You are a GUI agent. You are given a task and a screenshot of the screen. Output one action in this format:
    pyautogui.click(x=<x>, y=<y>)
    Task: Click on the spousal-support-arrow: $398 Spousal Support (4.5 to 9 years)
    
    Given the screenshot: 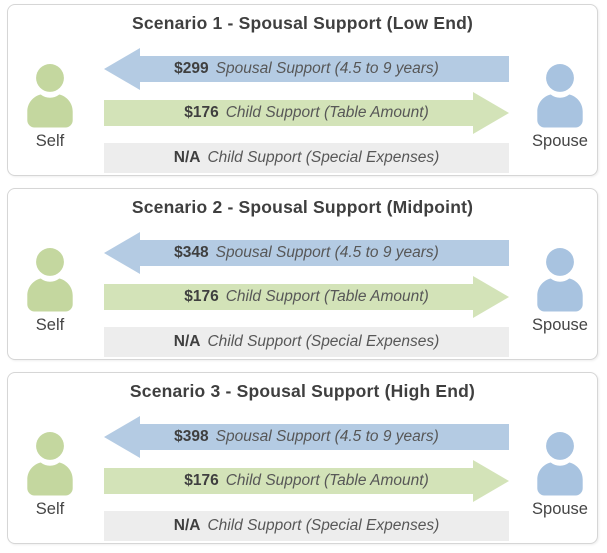 What is the action you would take?
    pyautogui.click(x=306, y=437)
    